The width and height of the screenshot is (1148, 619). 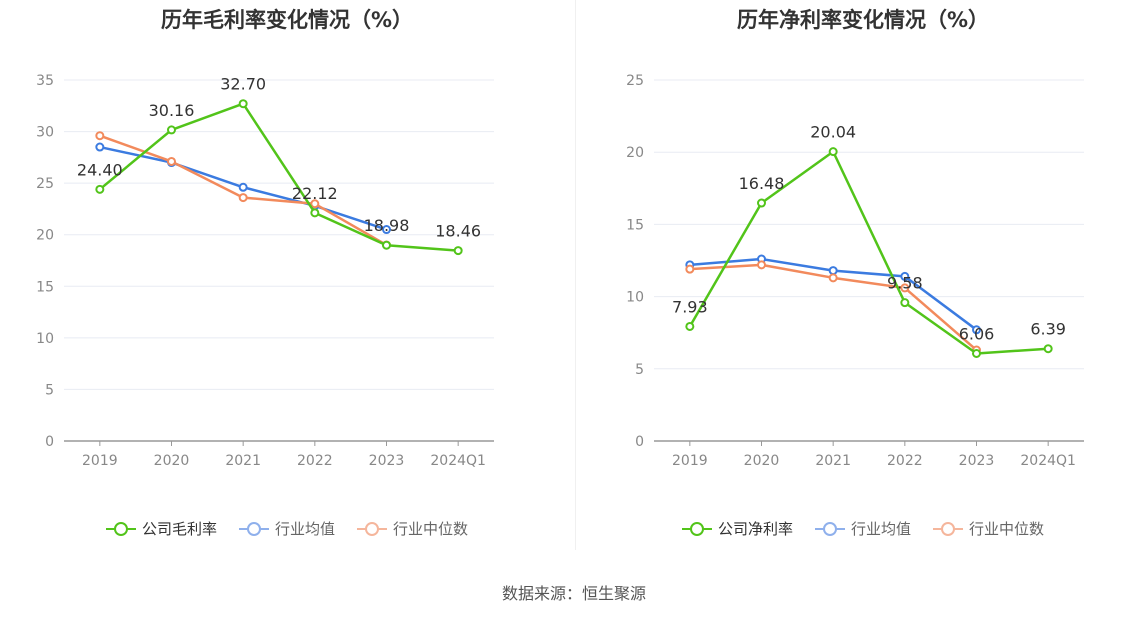 I want to click on data-label: 16.48, so click(x=762, y=183).